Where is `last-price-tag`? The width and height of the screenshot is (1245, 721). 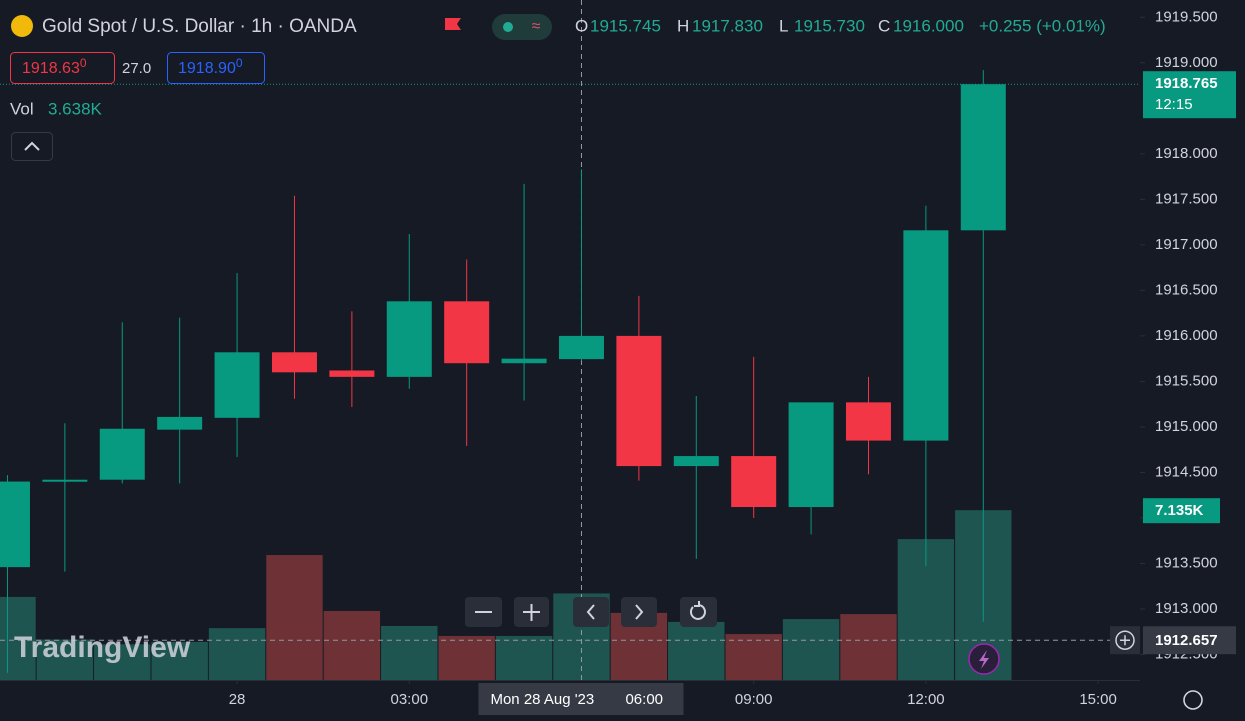
last-price-tag is located at coordinates (1189, 95).